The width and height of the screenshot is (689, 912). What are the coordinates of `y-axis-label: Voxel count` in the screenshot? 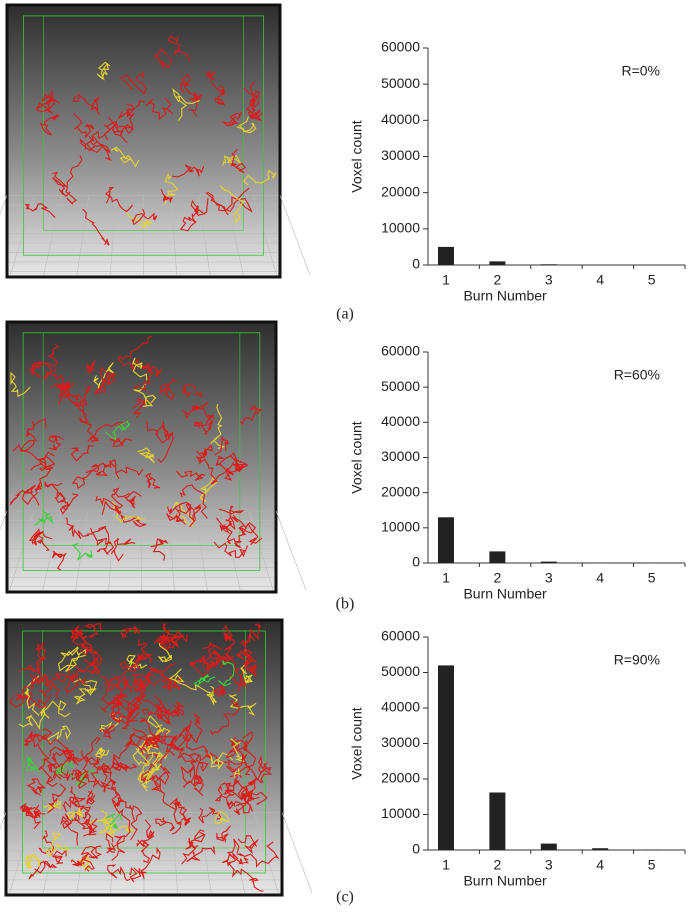 It's located at (357, 743).